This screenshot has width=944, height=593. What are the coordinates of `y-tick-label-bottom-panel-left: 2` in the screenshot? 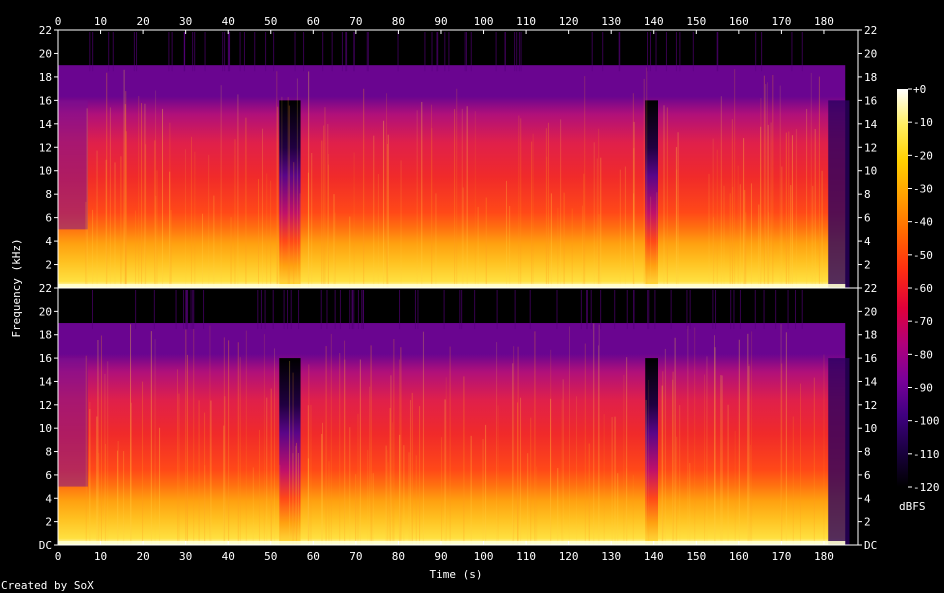 It's located at (48, 522).